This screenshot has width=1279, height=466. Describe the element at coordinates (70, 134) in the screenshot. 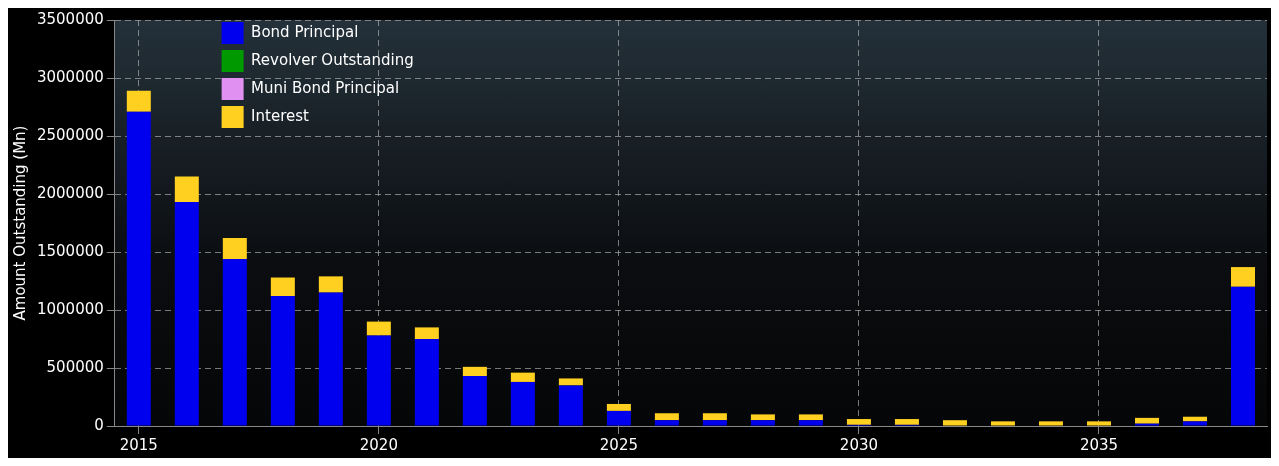

I see `y-tick-label: 2500000` at that location.